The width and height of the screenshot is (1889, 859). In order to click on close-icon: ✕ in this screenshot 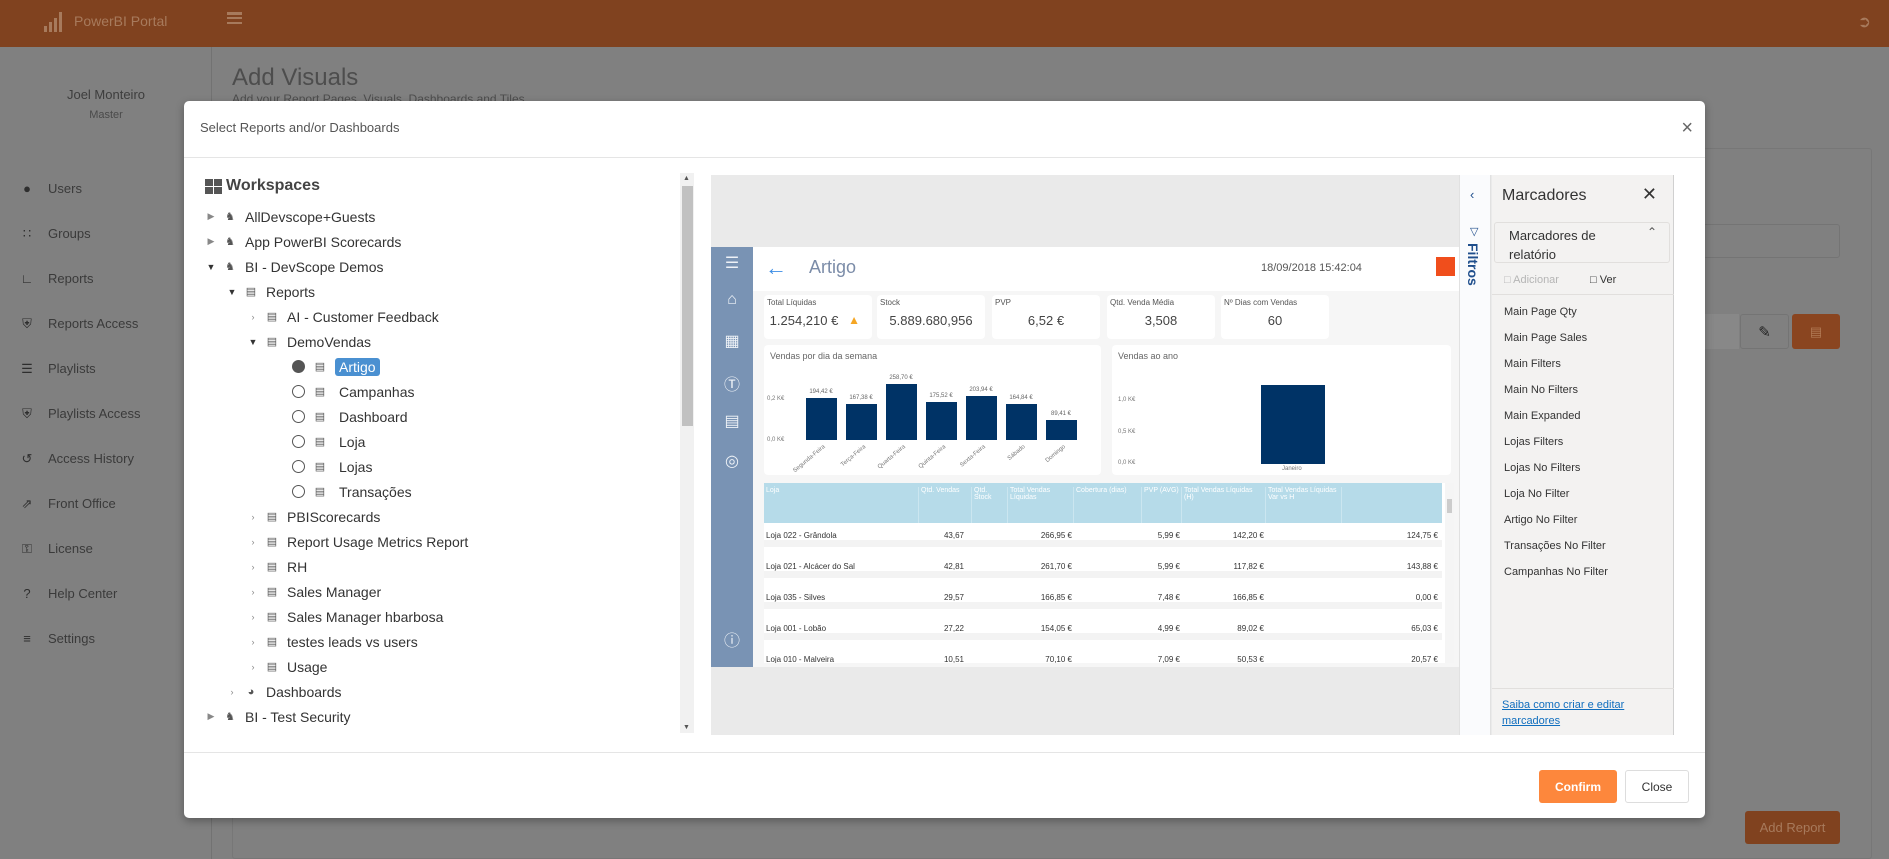, I will do `click(1649, 194)`.